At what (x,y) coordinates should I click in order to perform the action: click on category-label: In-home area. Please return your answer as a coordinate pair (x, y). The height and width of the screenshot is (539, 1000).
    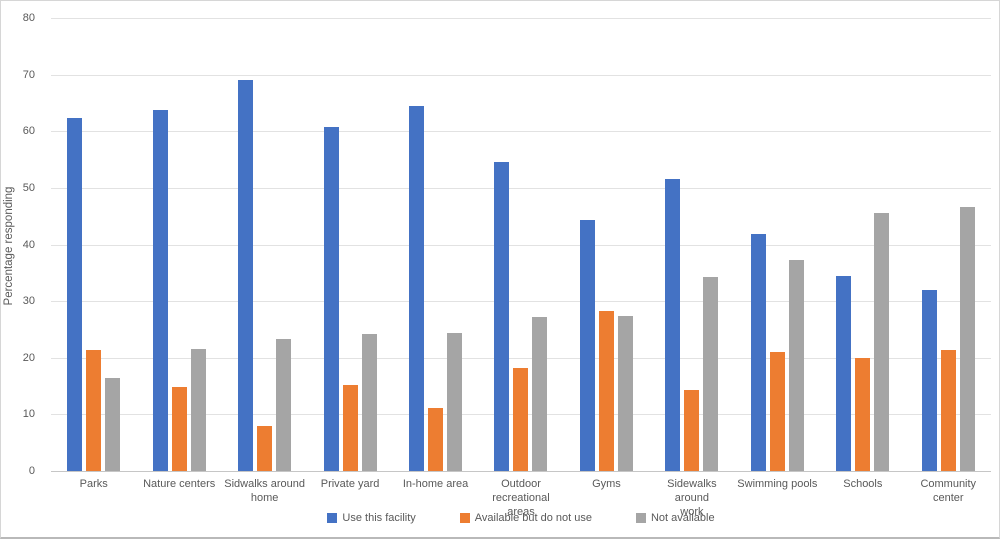
    Looking at the image, I should click on (435, 484).